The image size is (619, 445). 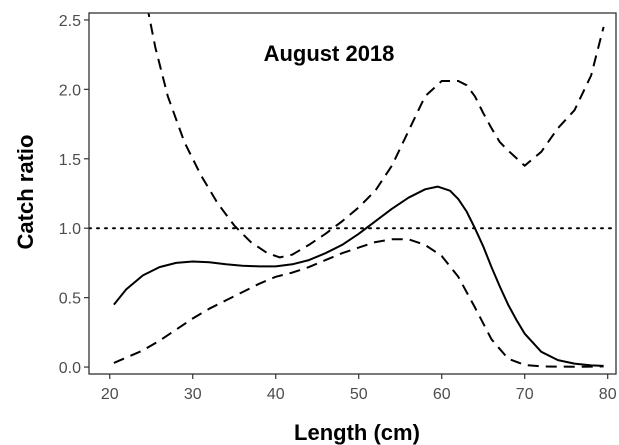 What do you see at coordinates (25, 192) in the screenshot?
I see `y-axis-title: Catch ratio` at bounding box center [25, 192].